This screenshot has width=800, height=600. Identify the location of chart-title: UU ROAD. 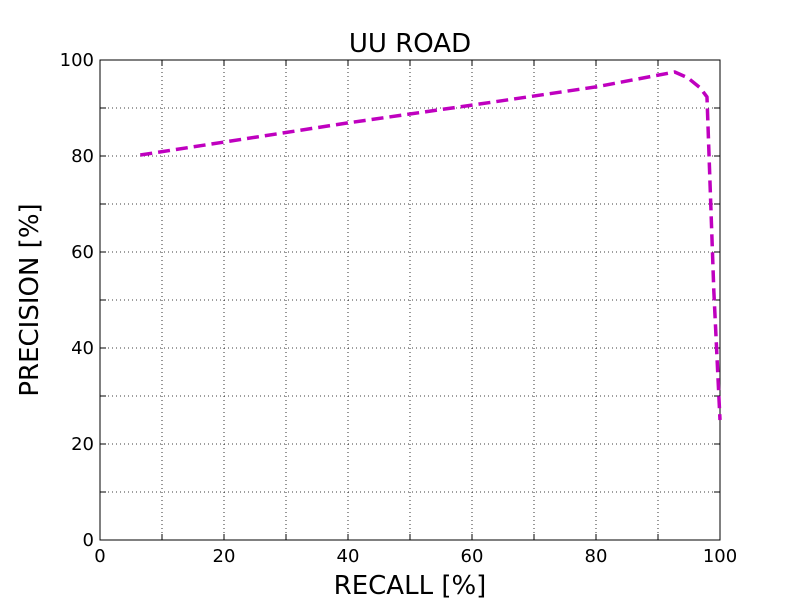
(410, 44).